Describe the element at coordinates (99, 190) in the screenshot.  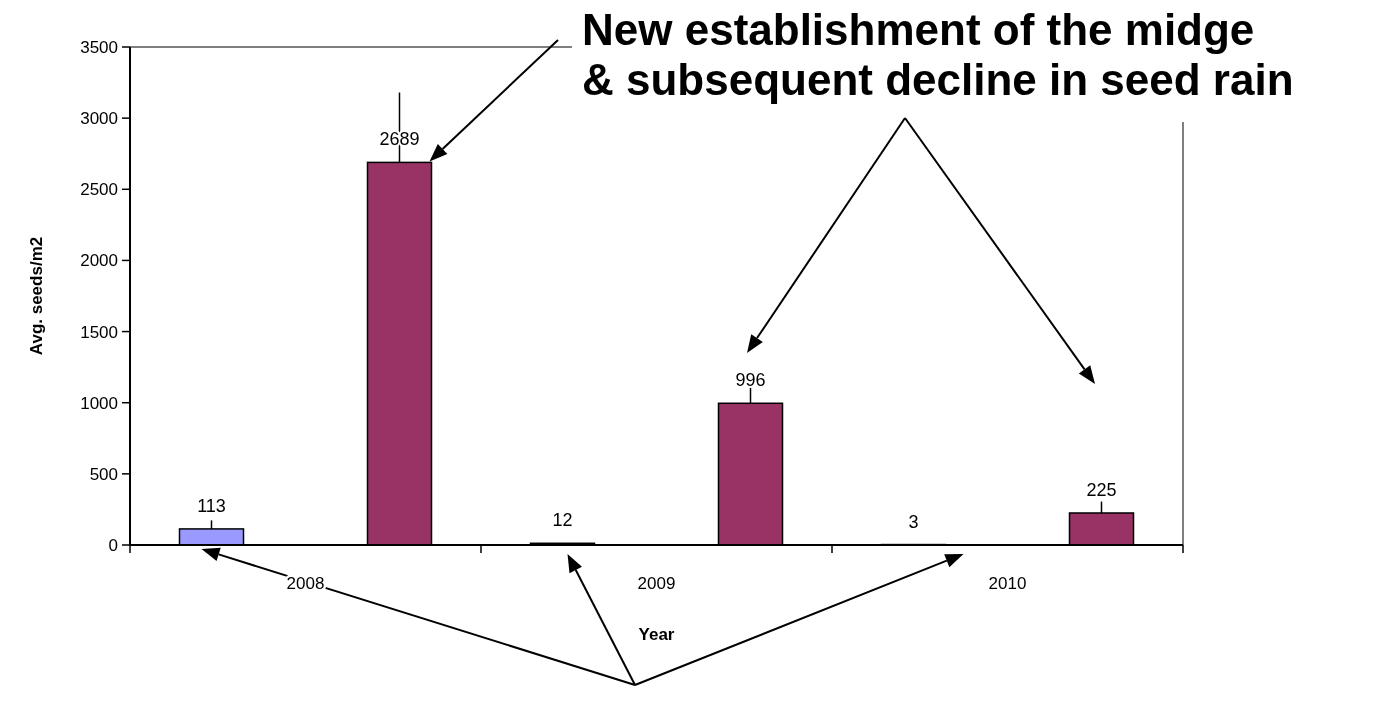
I see `y-tick-label: 2500` at that location.